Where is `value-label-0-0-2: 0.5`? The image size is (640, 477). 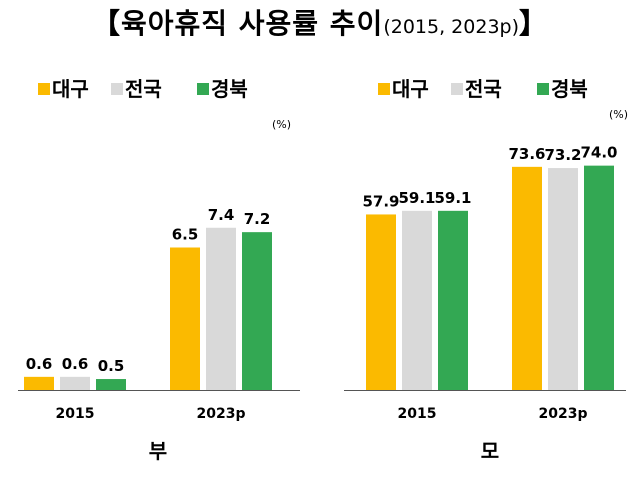
value-label-0-0-2: 0.5 is located at coordinates (111, 366).